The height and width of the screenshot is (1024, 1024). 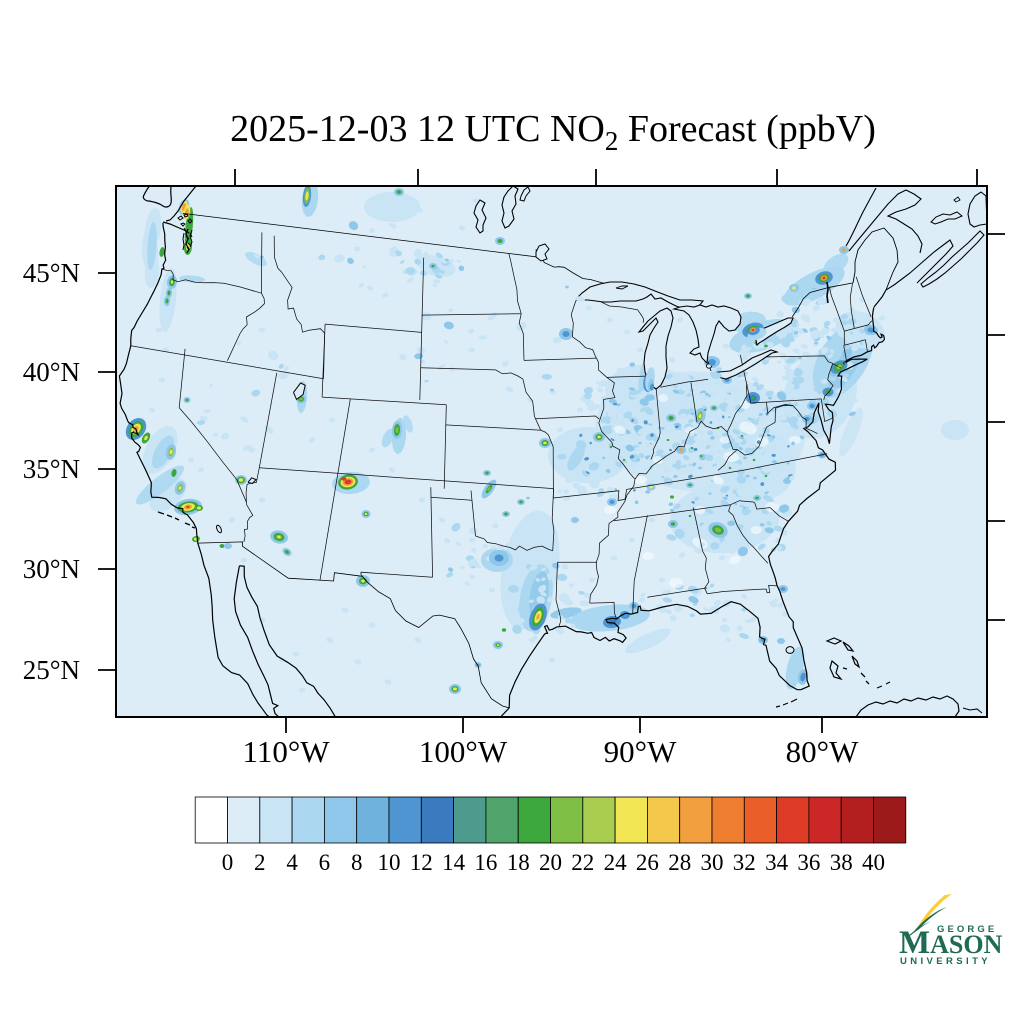 What do you see at coordinates (822, 751) in the screenshot?
I see `svg-text: 80°W` at bounding box center [822, 751].